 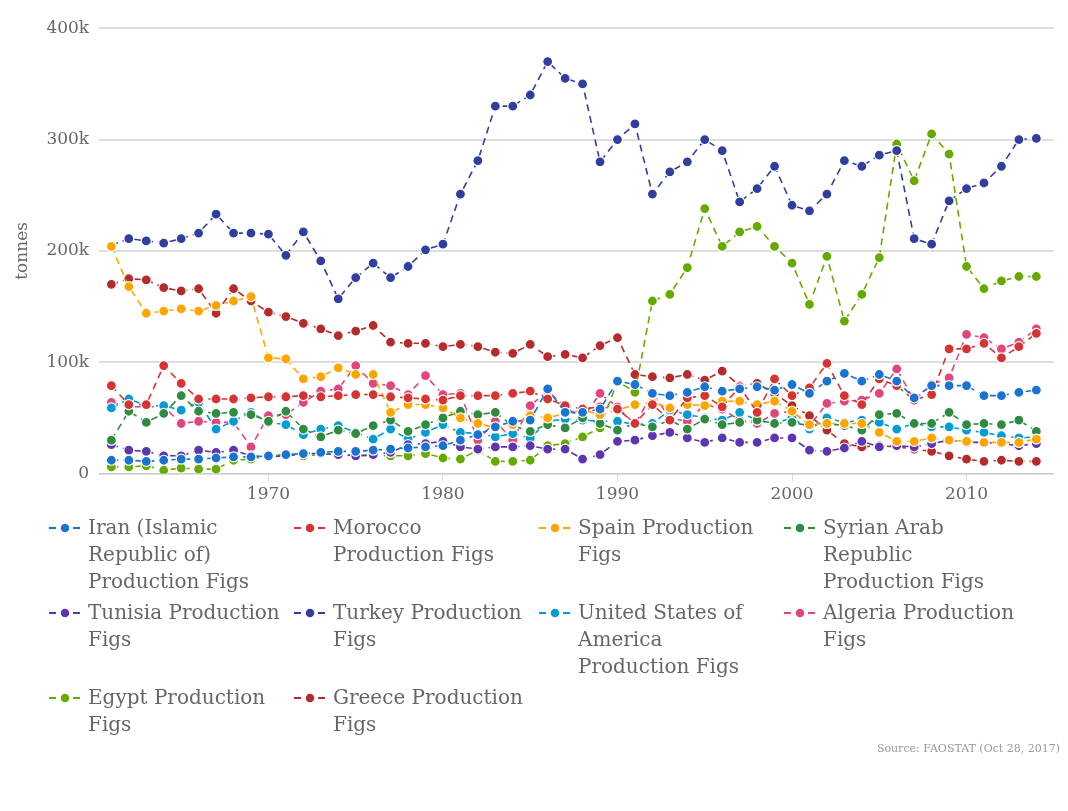 What do you see at coordinates (68, 360) in the screenshot?
I see `y-tick-label: 100k` at bounding box center [68, 360].